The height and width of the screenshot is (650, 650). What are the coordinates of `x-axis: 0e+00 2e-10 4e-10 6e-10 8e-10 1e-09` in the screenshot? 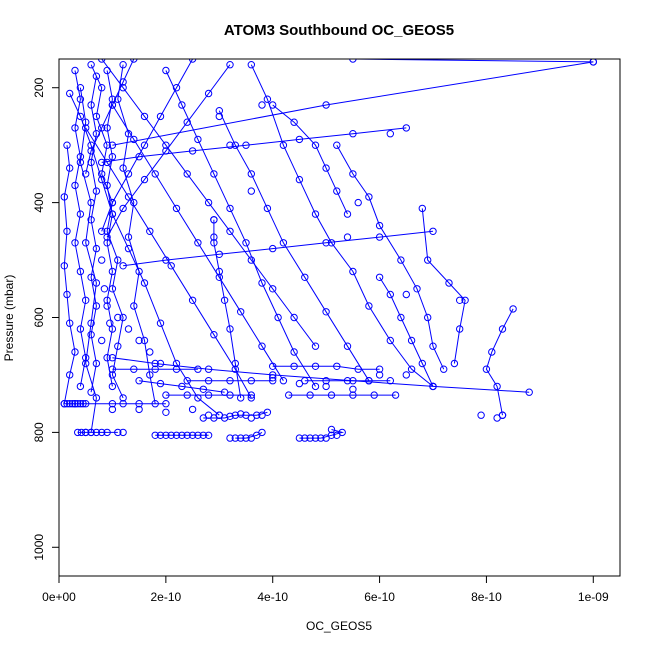 It's located at (325, 589).